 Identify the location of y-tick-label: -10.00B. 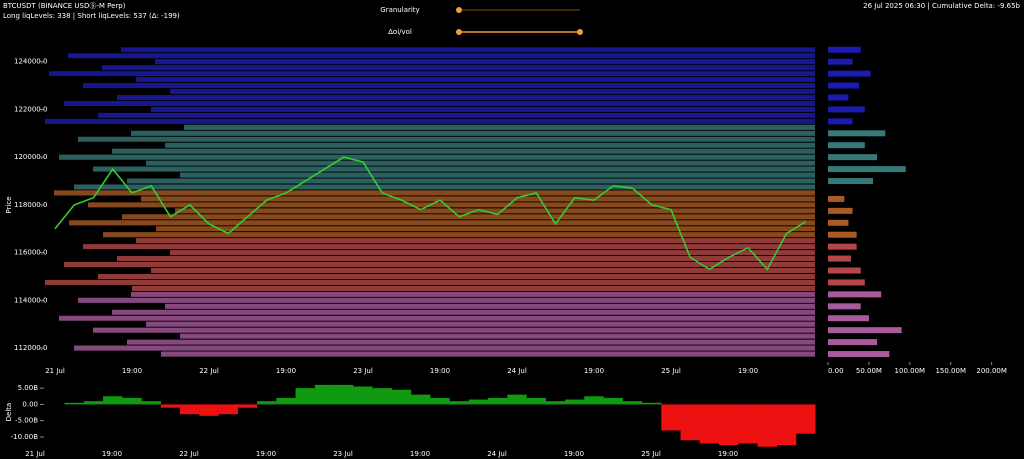
(25, 437).